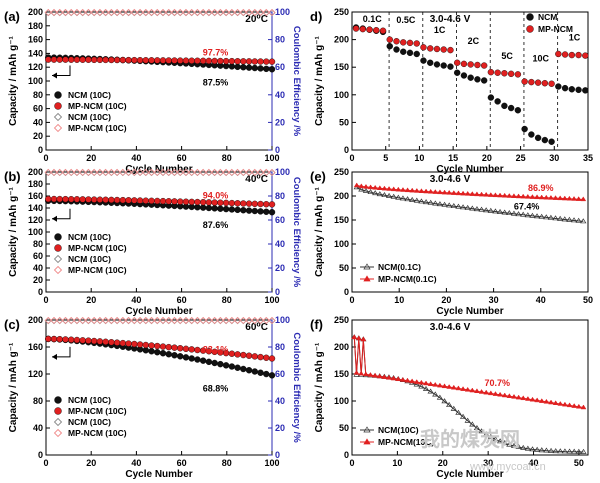  What do you see at coordinates (470, 387) in the screenshot?
I see `plot-frame` at bounding box center [470, 387].